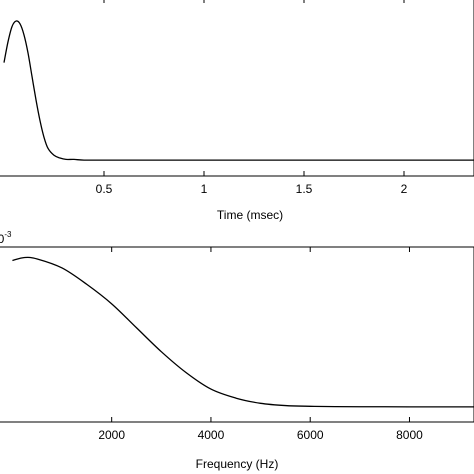 The height and width of the screenshot is (474, 474). What do you see at coordinates (104, 189) in the screenshot?
I see `time-x-tick-label: 0.5` at bounding box center [104, 189].